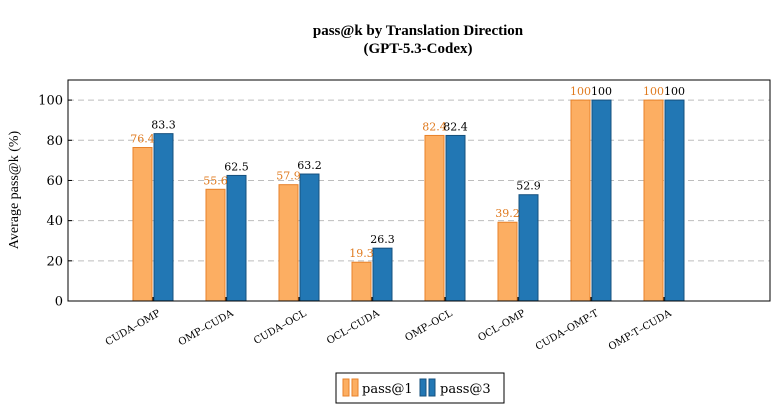  Describe the element at coordinates (567, 330) in the screenshot. I see `x-tick-label: CUDA–OMP-T` at that location.